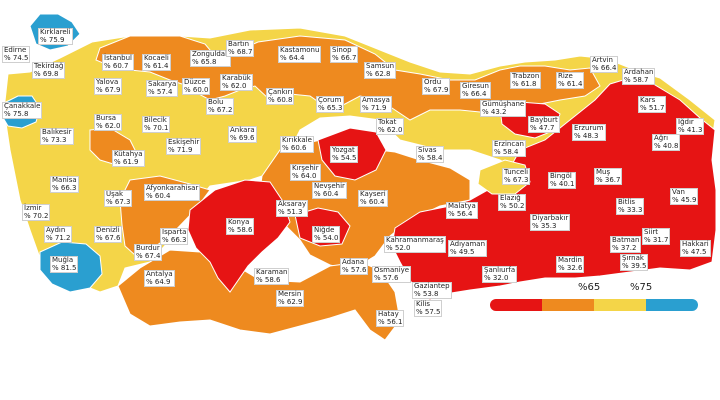 This screenshot has height=400, width=720. I want to click on province-value: % 60.0, so click(196, 89).